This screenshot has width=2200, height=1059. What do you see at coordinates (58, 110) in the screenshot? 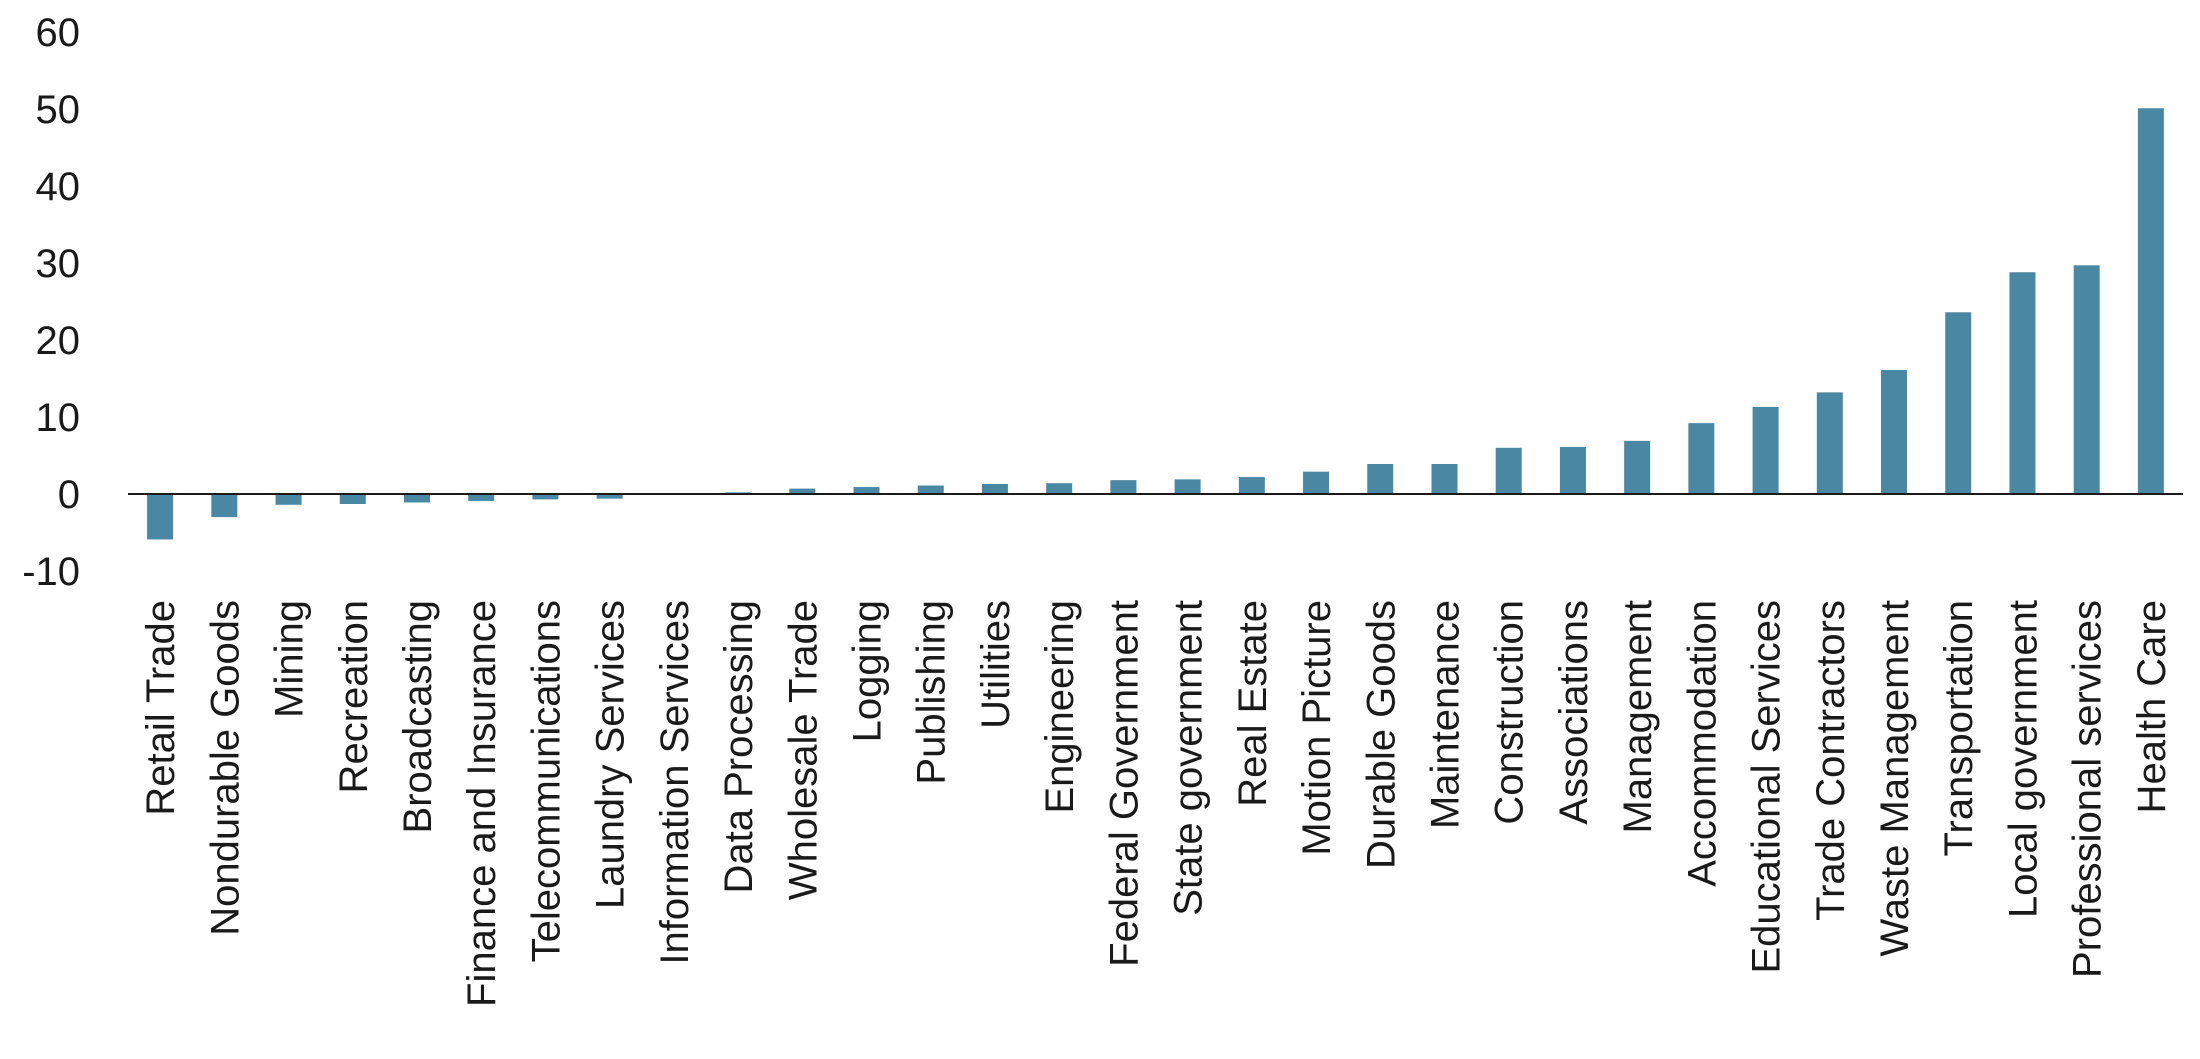
I see `y-tick-label: 50` at bounding box center [58, 110].